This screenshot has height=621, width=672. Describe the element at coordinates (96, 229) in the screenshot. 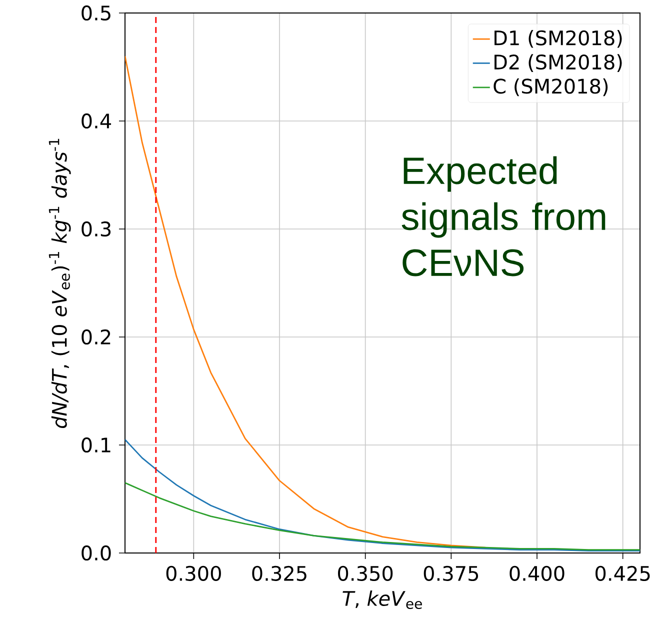

I see `y-tick-label: 0.3` at that location.